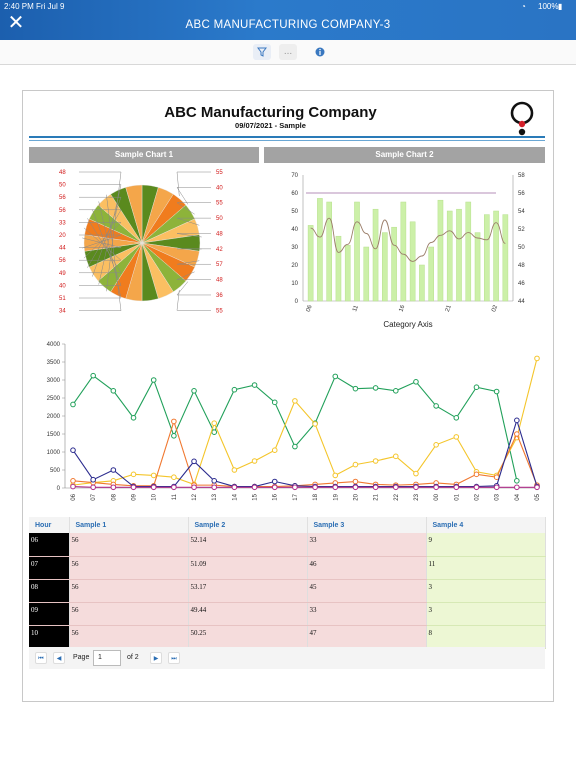 The image size is (576, 768). What do you see at coordinates (498, 496) in the screenshot?
I see `x-tick-label: 03` at bounding box center [498, 496].